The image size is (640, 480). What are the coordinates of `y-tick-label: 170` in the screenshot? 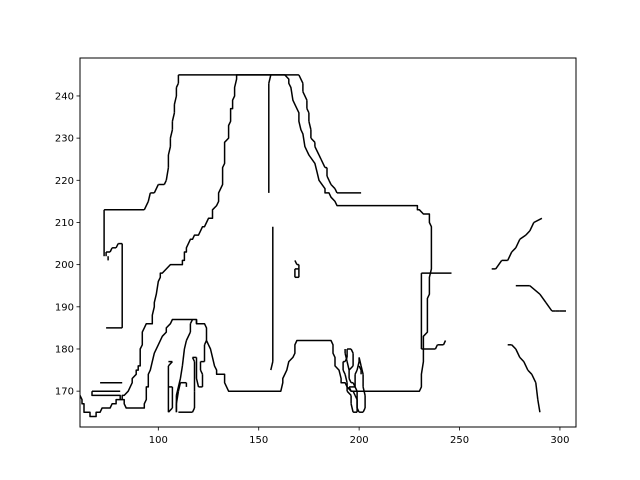 It's located at (64, 392).